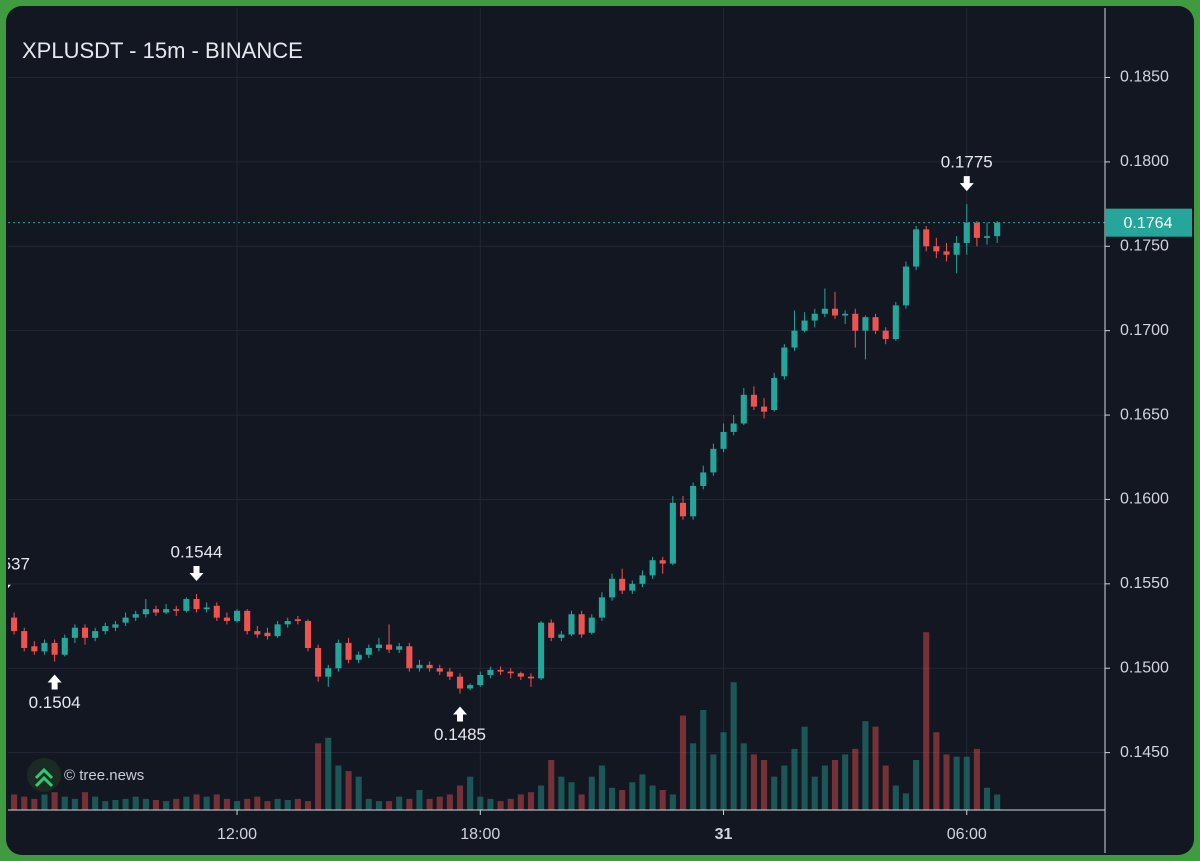 This screenshot has height=861, width=1200. Describe the element at coordinates (1144, 752) in the screenshot. I see `y-tick-label: 0.1450` at that location.